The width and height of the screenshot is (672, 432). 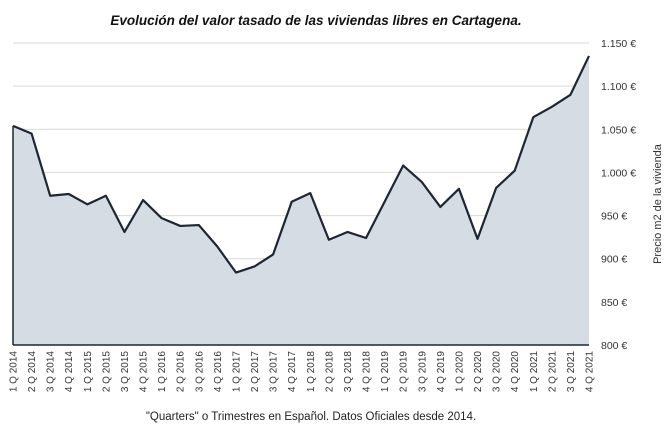 What do you see at coordinates (162, 372) in the screenshot?
I see `x-tick-label: 1 Q 2016` at bounding box center [162, 372].